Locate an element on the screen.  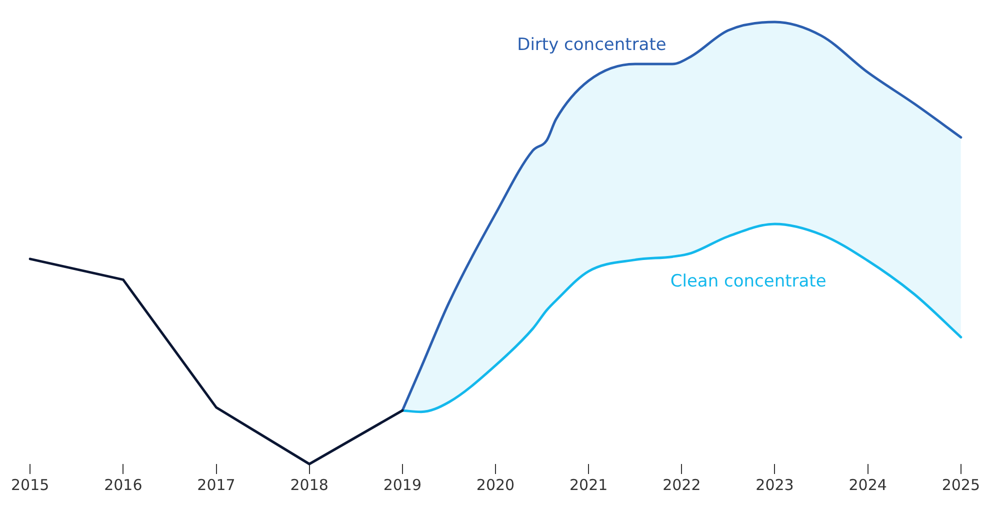
x-tick-label: 2024 is located at coordinates (867, 485).